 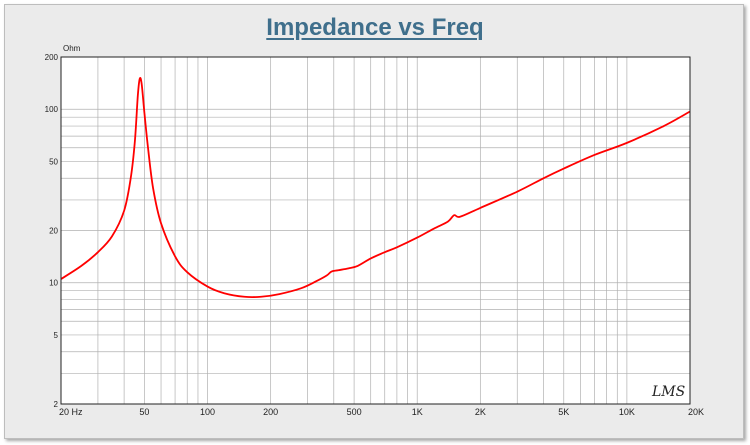 What do you see at coordinates (480, 412) in the screenshot?
I see `x-tick-label: 2K` at bounding box center [480, 412].